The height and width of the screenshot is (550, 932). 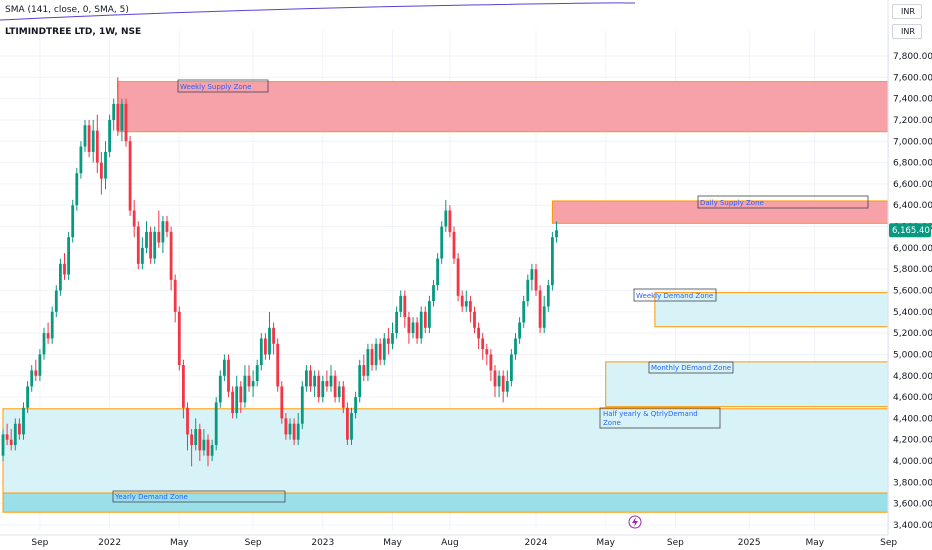 I want to click on y-tick-label: 4,000.00, so click(x=912, y=462).